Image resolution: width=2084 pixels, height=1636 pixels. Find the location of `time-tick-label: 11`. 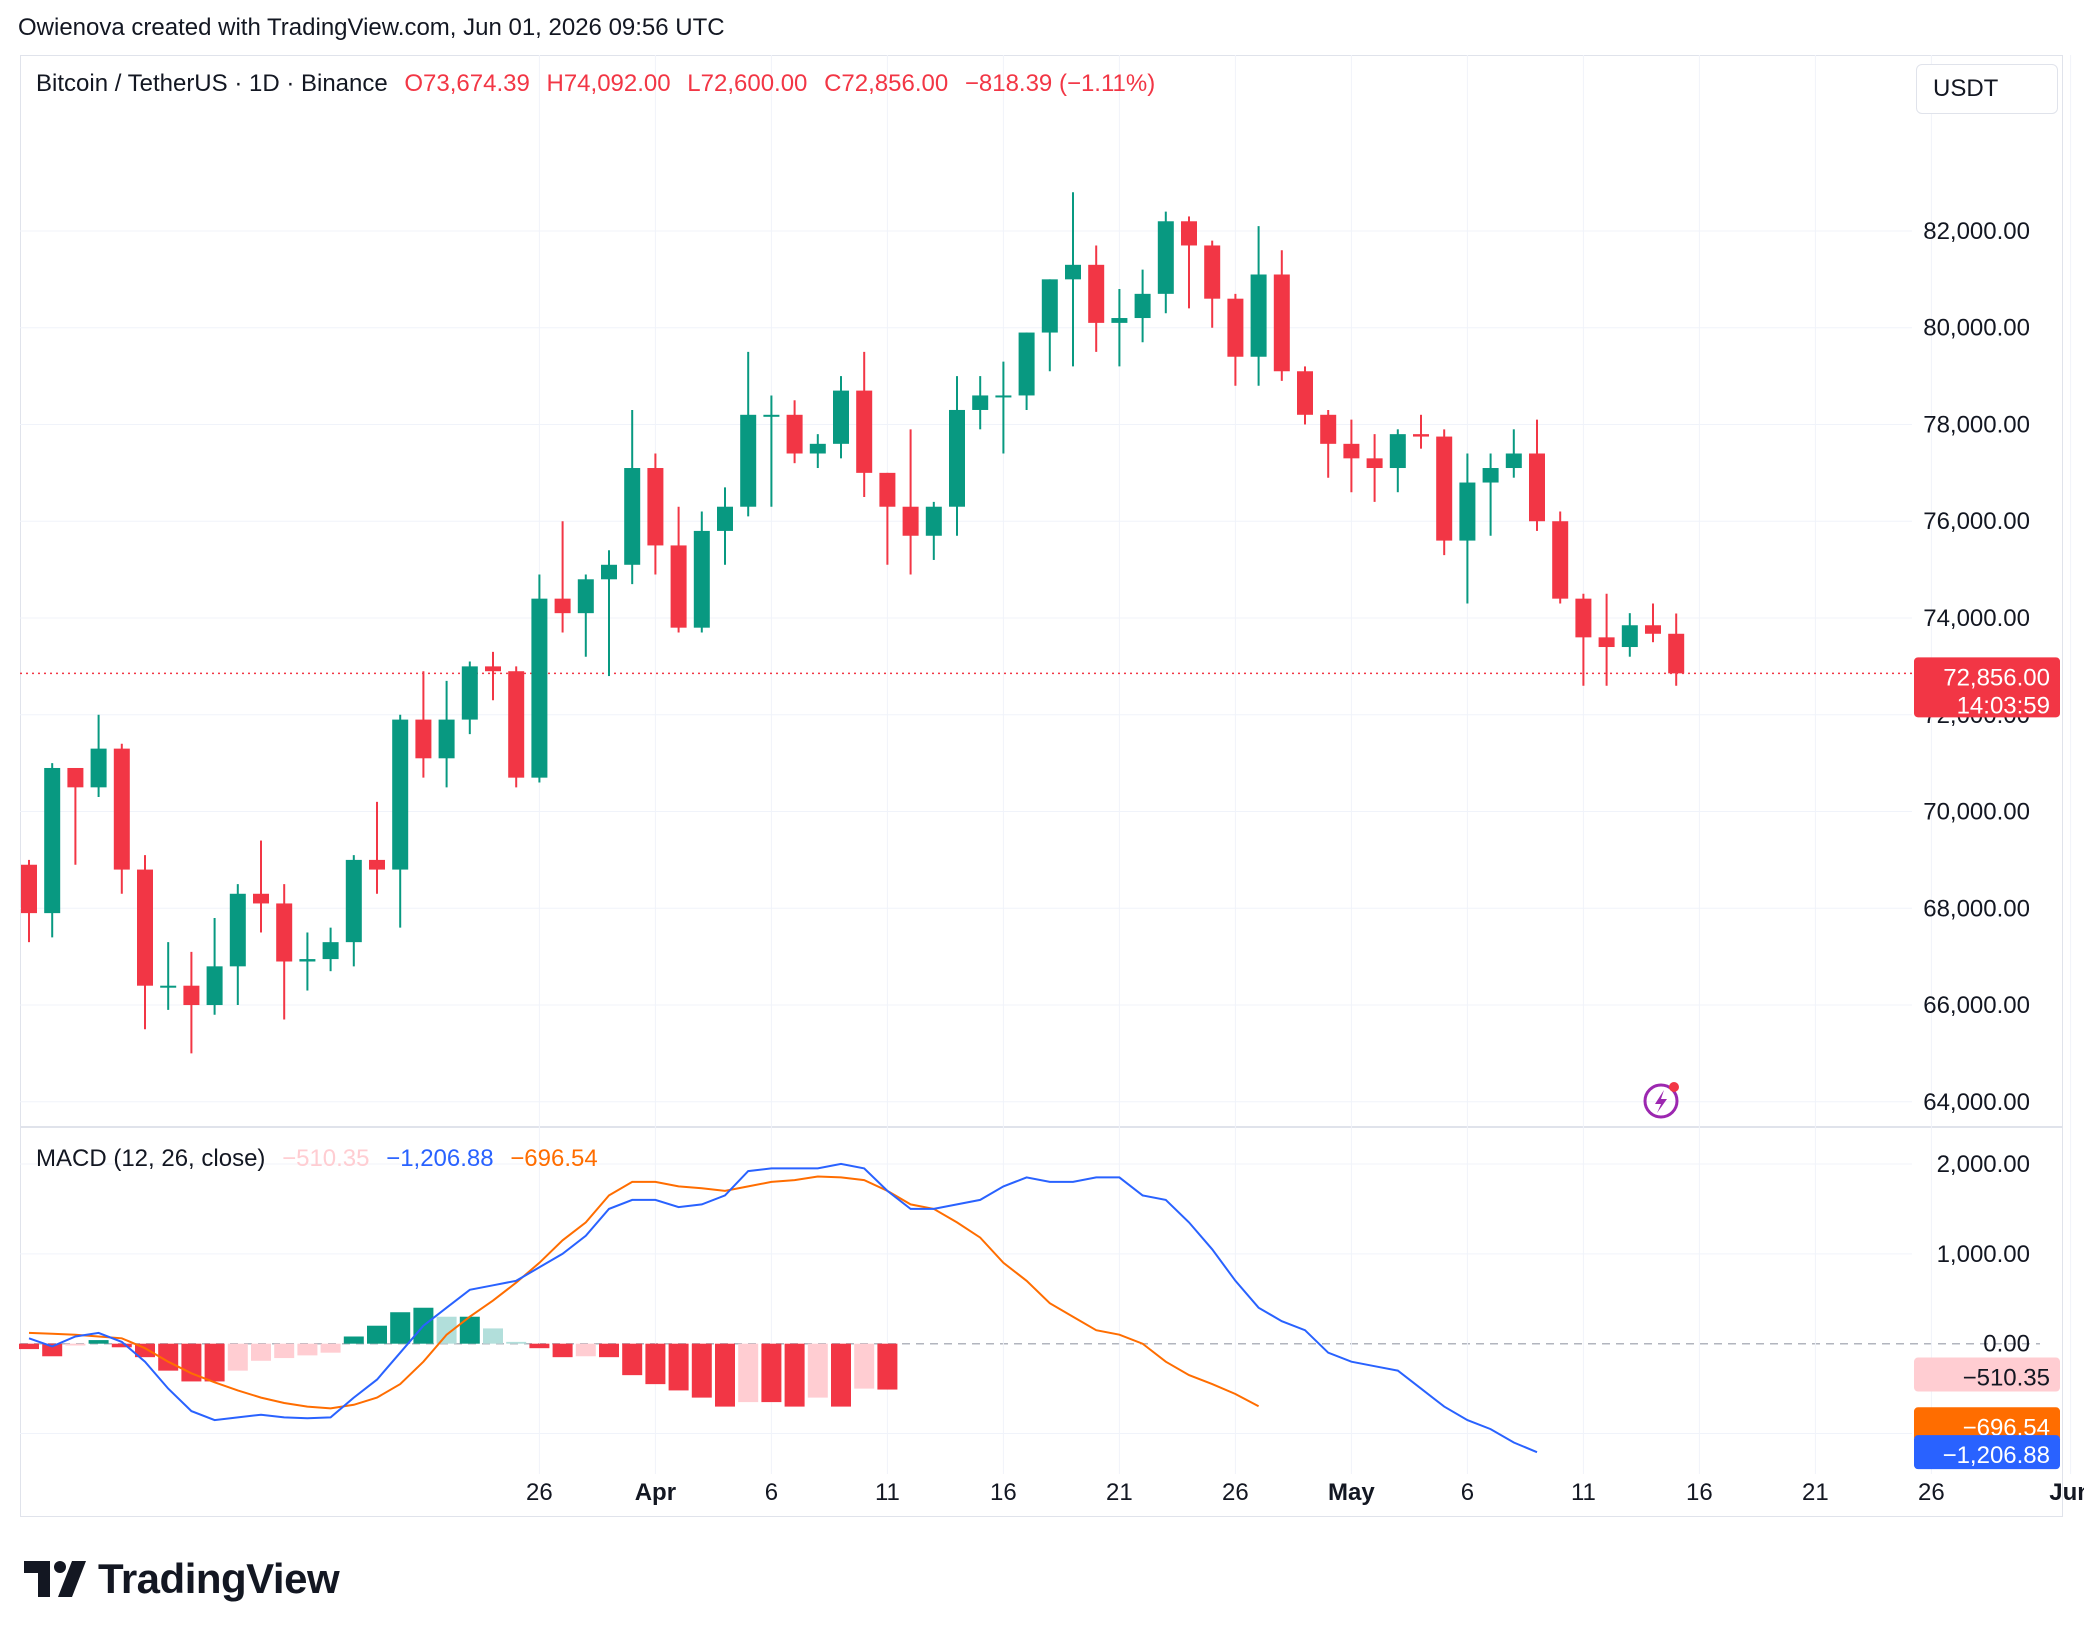

time-tick-label: 11 is located at coordinates (1583, 1492).